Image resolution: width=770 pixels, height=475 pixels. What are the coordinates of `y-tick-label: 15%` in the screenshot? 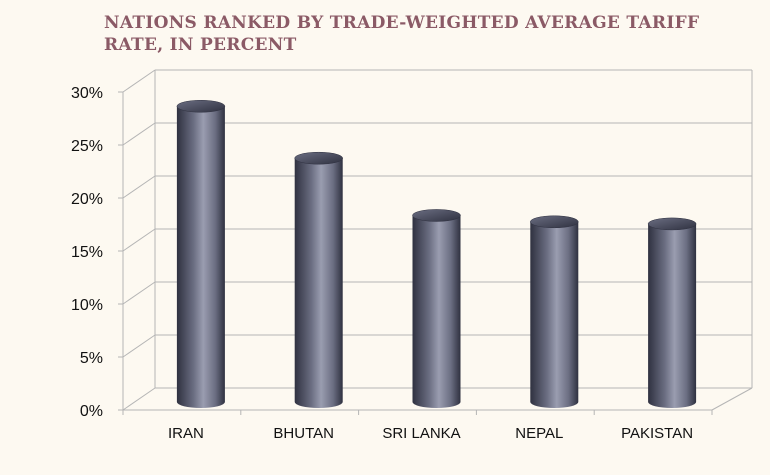 It's located at (87, 252).